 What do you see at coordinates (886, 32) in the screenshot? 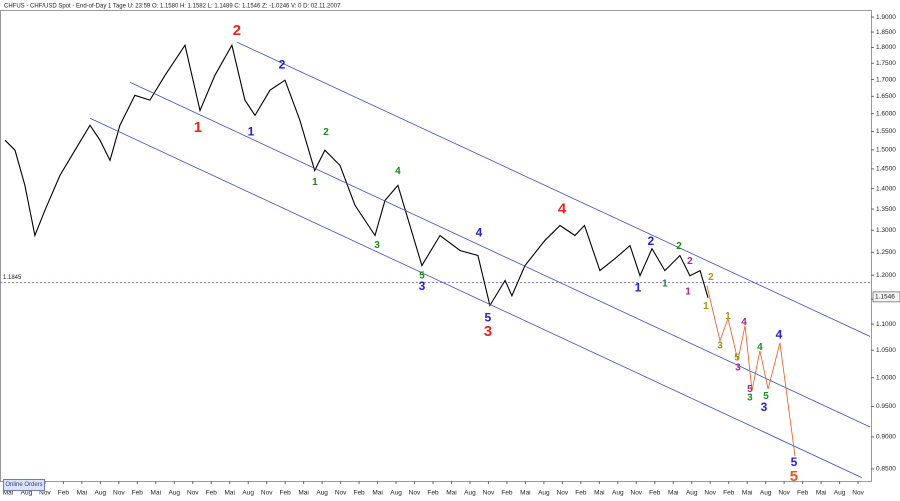
I see `y-tick-label: 1.8500` at bounding box center [886, 32].